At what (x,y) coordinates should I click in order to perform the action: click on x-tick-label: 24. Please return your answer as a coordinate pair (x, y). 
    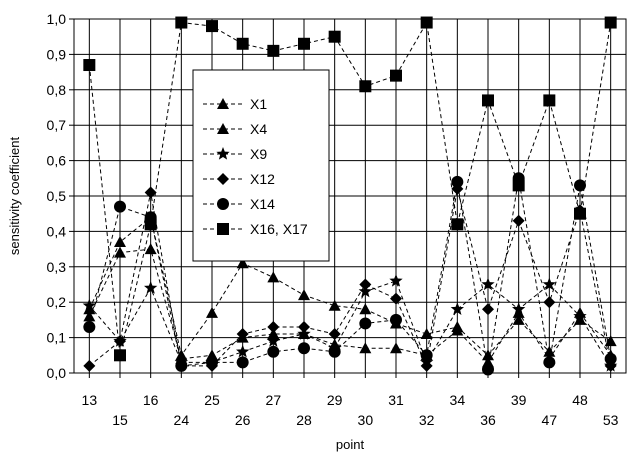
    Looking at the image, I should click on (182, 420).